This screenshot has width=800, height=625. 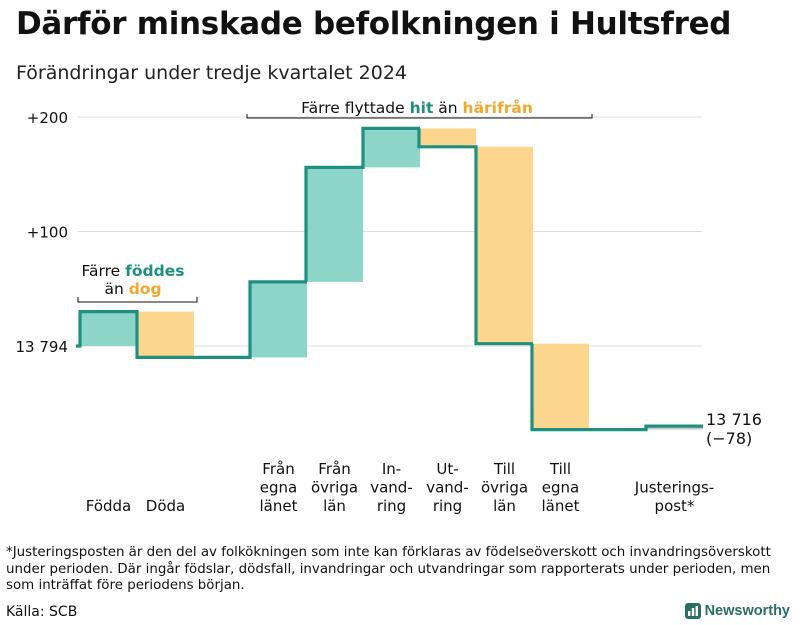 I want to click on brand-logo: Newsworthy, so click(x=737, y=611).